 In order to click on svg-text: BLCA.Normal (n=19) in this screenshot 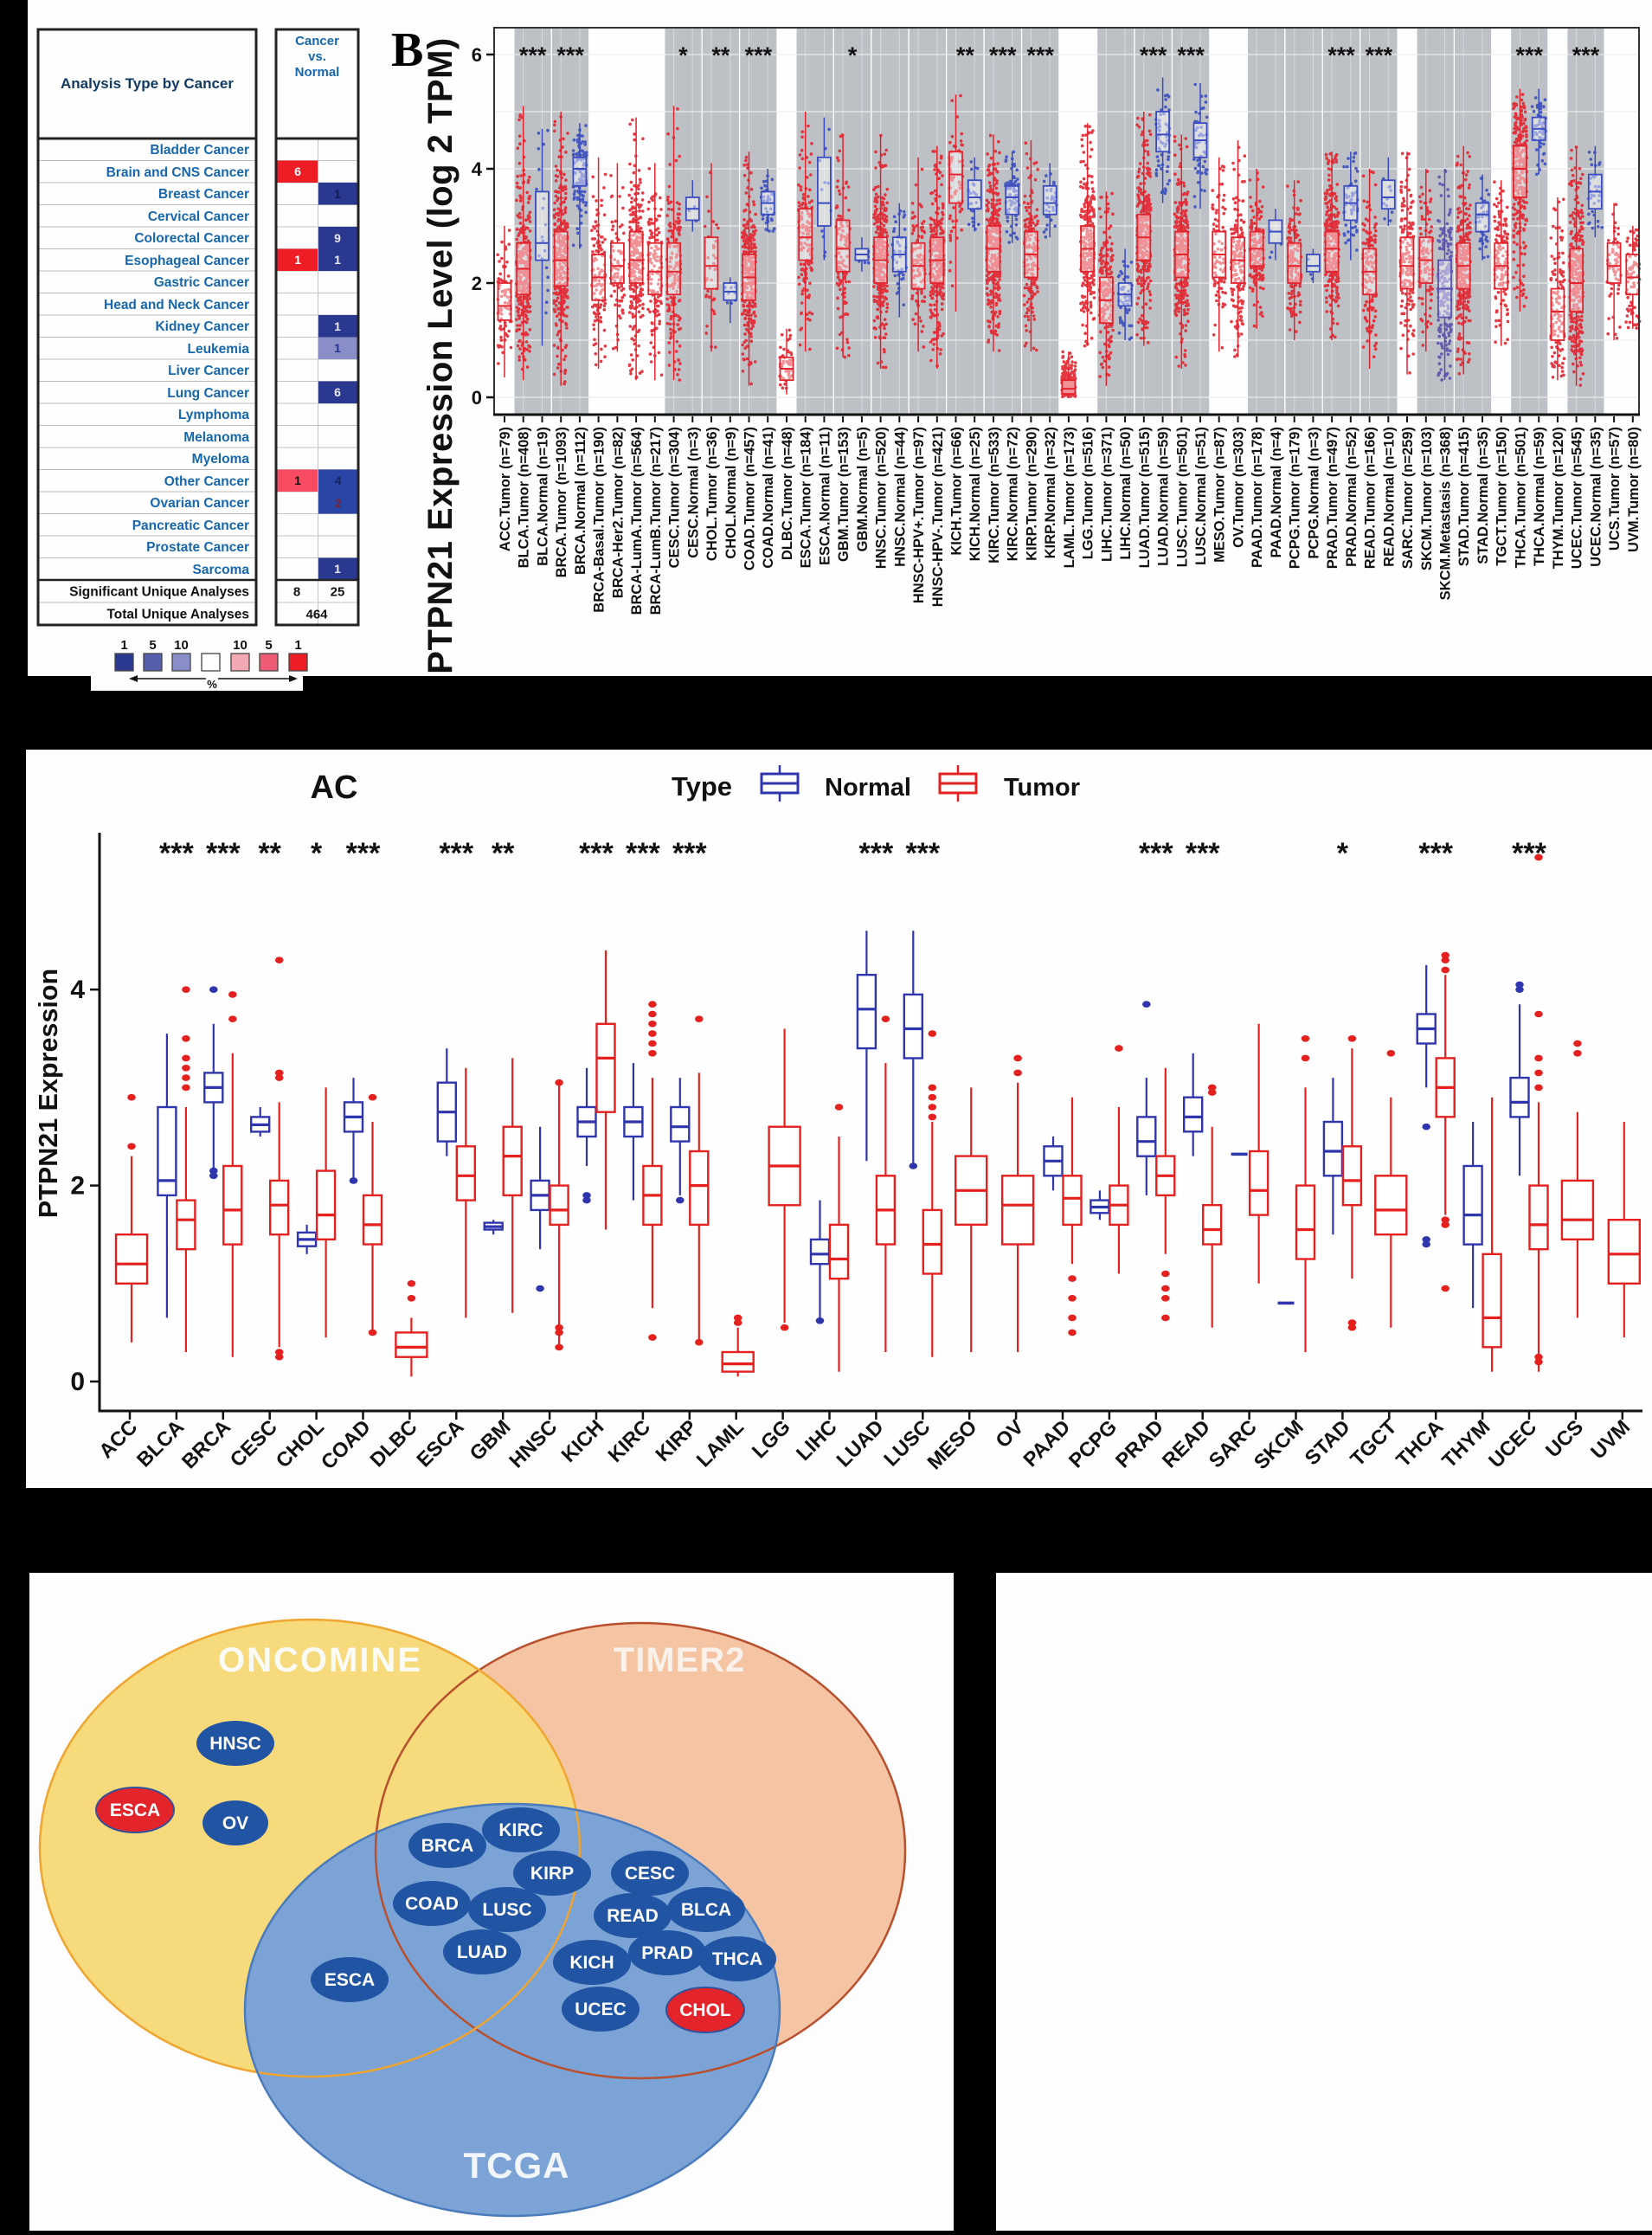, I will do `click(543, 496)`.